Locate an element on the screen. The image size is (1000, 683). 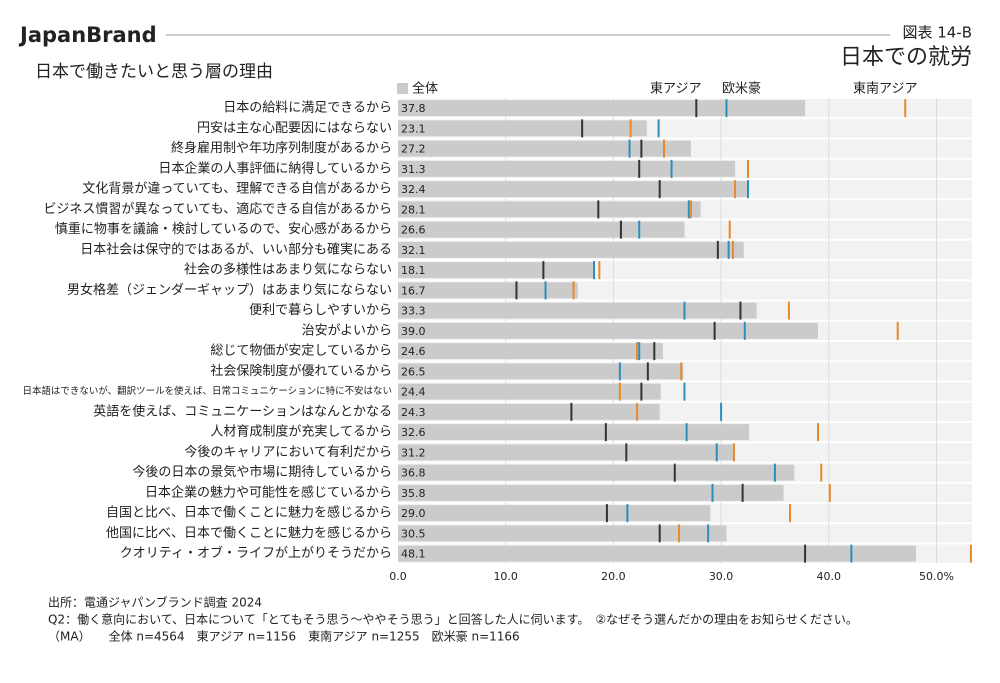
value-label: 30.5 is located at coordinates (413, 533).